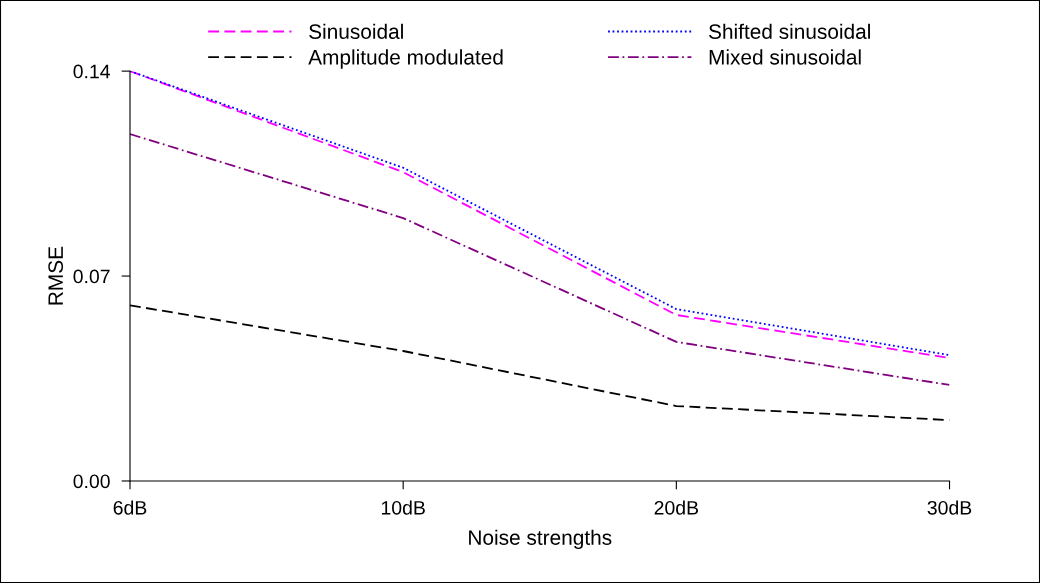  I want to click on y-tick-label: 0.07, so click(91, 276).